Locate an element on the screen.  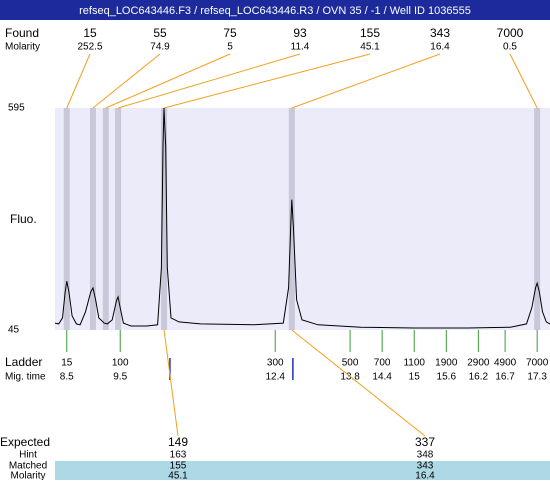
ladder-size: 700 is located at coordinates (382, 363).